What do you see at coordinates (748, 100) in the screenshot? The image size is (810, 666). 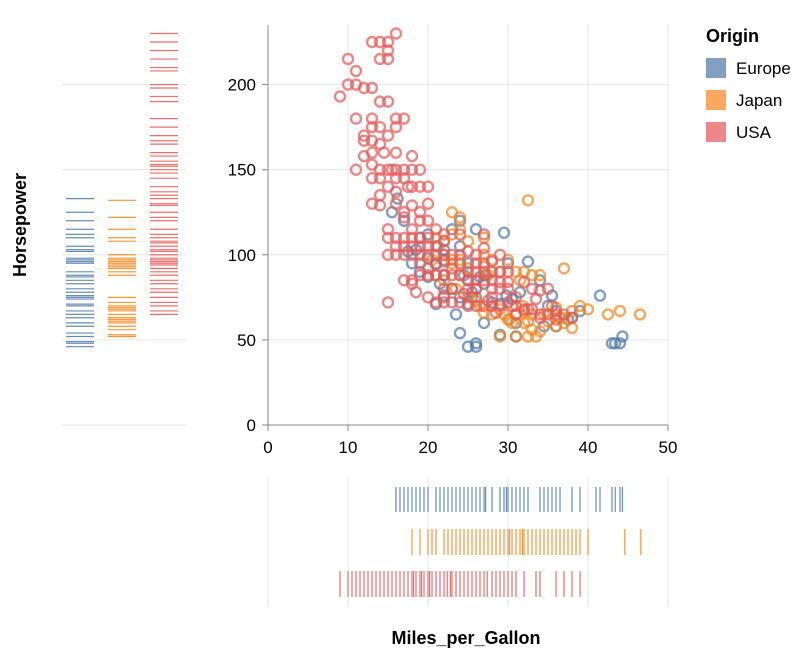 I see `legend-items: Europe Japan USA` at bounding box center [748, 100].